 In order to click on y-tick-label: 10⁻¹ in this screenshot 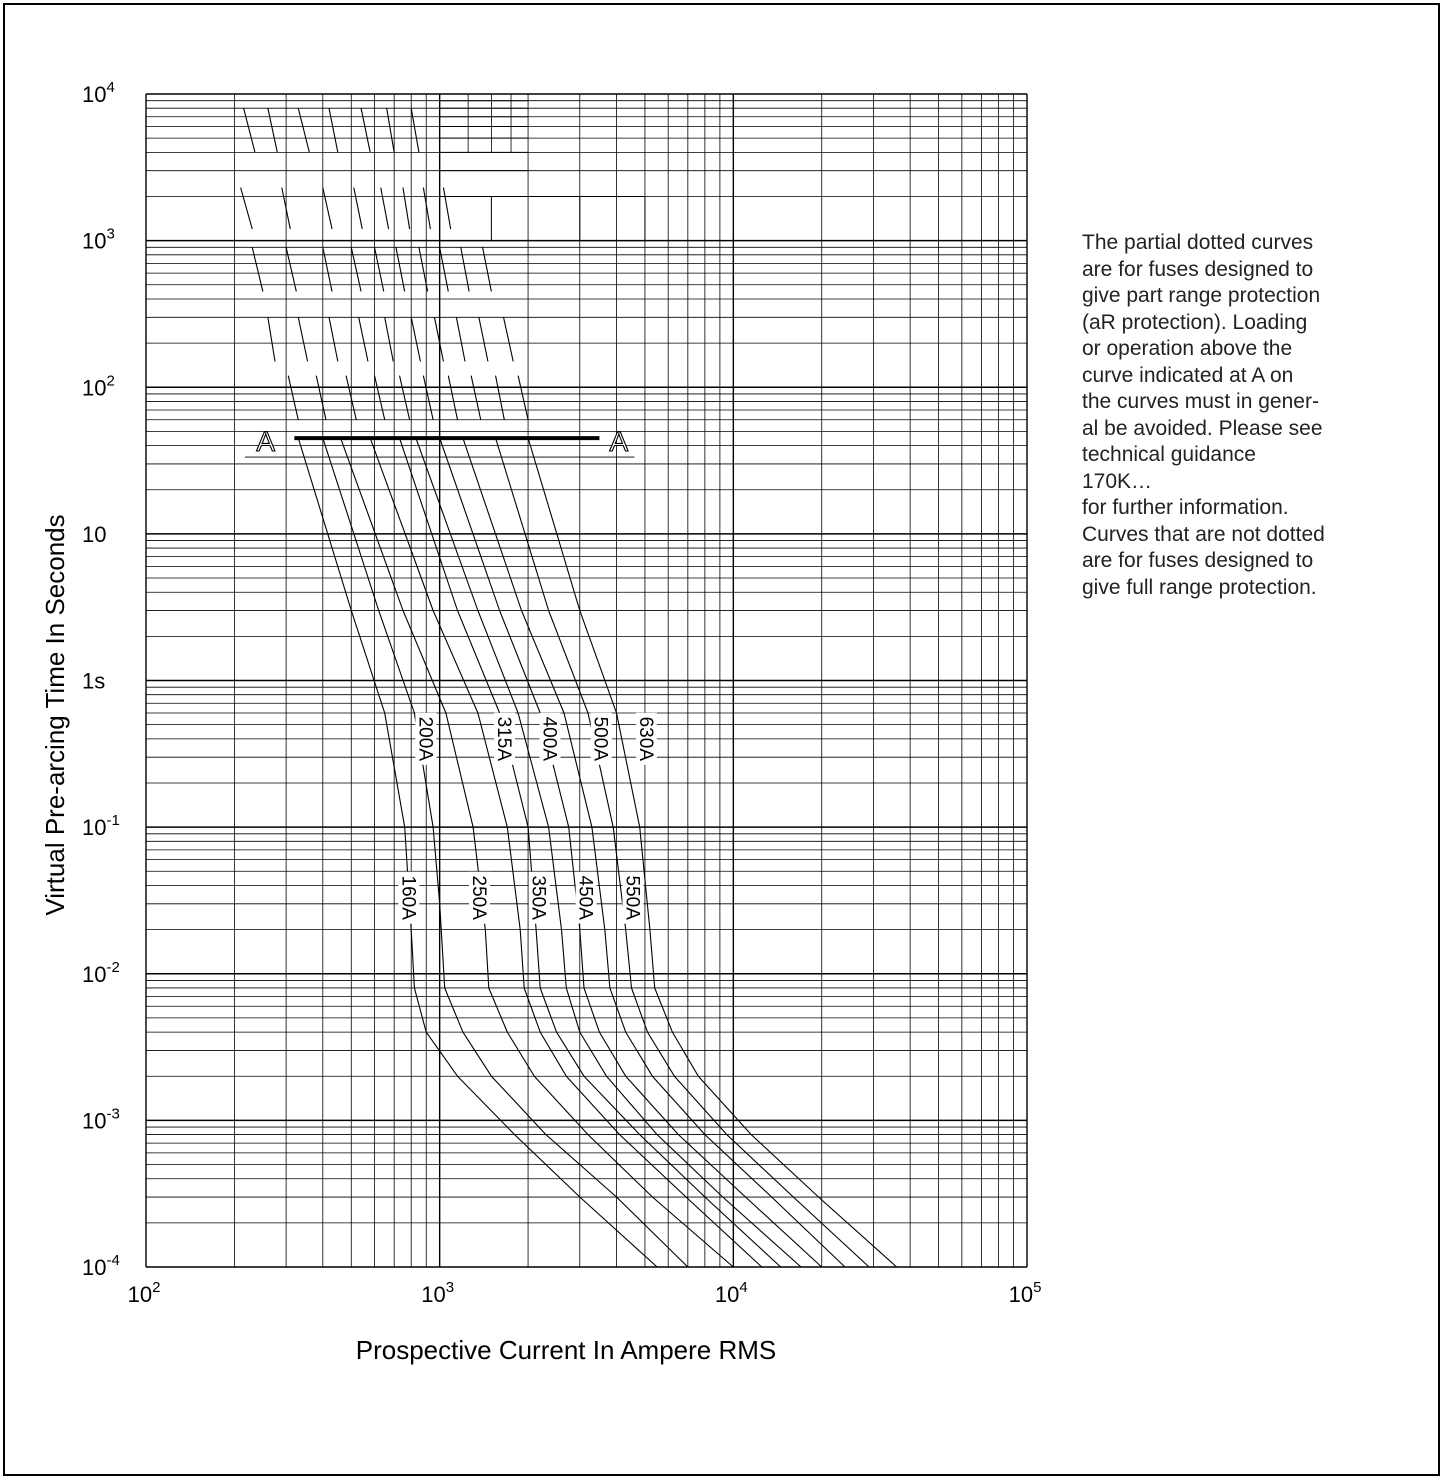, I will do `click(101, 826)`.